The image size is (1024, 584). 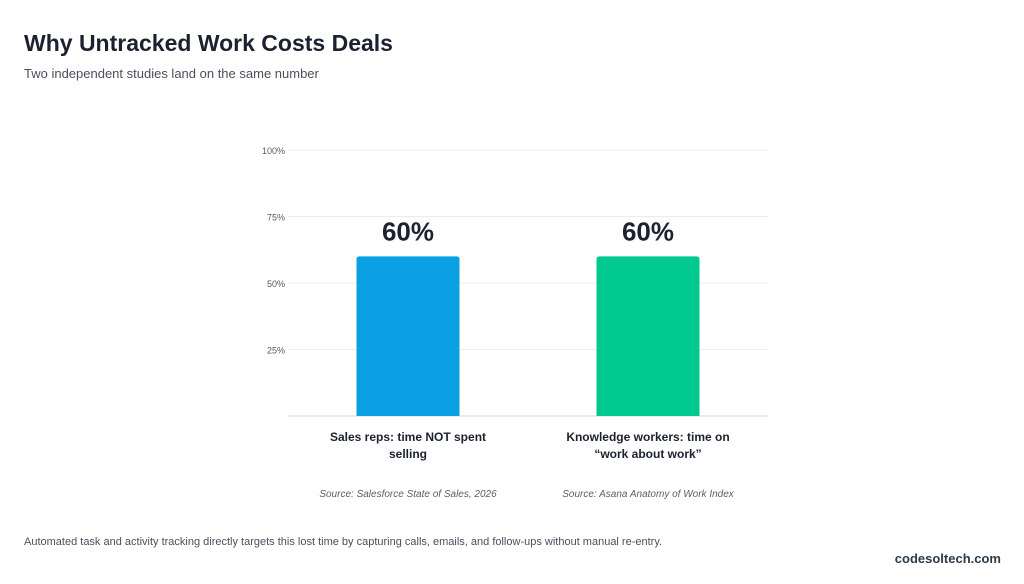 What do you see at coordinates (647, 437) in the screenshot?
I see `category-label: Knowledge workers: time on` at bounding box center [647, 437].